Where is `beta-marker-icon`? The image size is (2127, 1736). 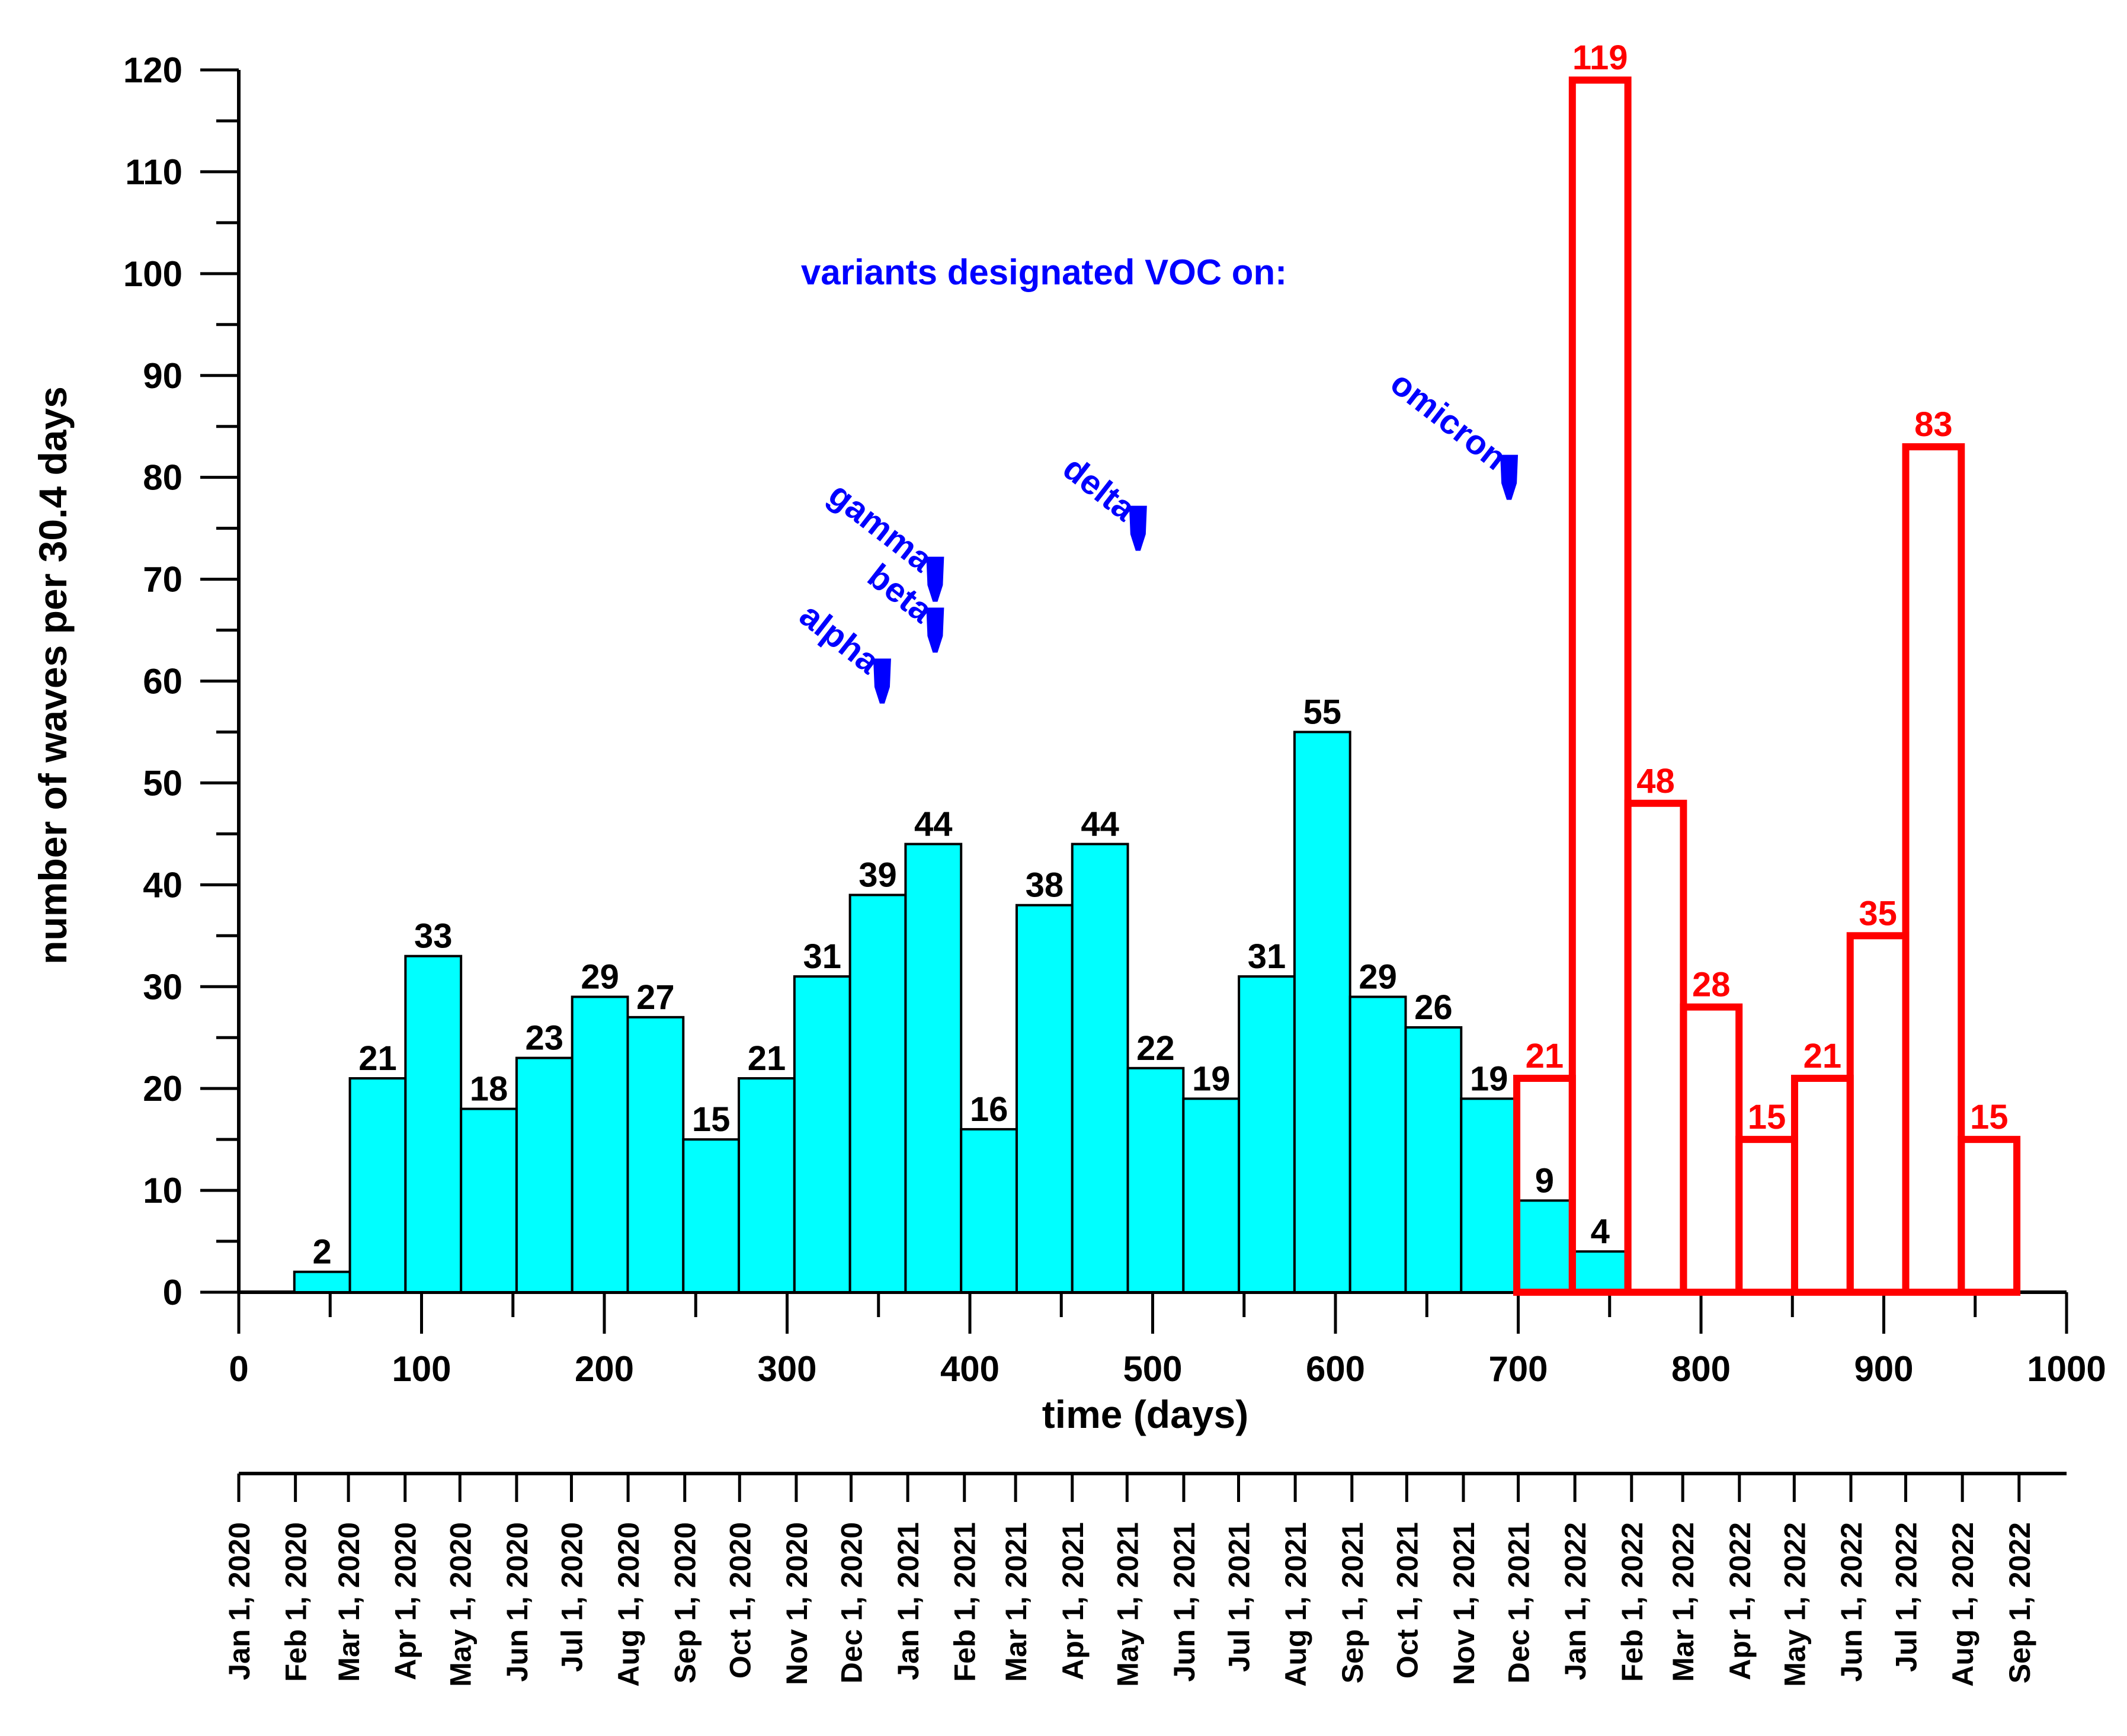 beta-marker-icon is located at coordinates (935, 630).